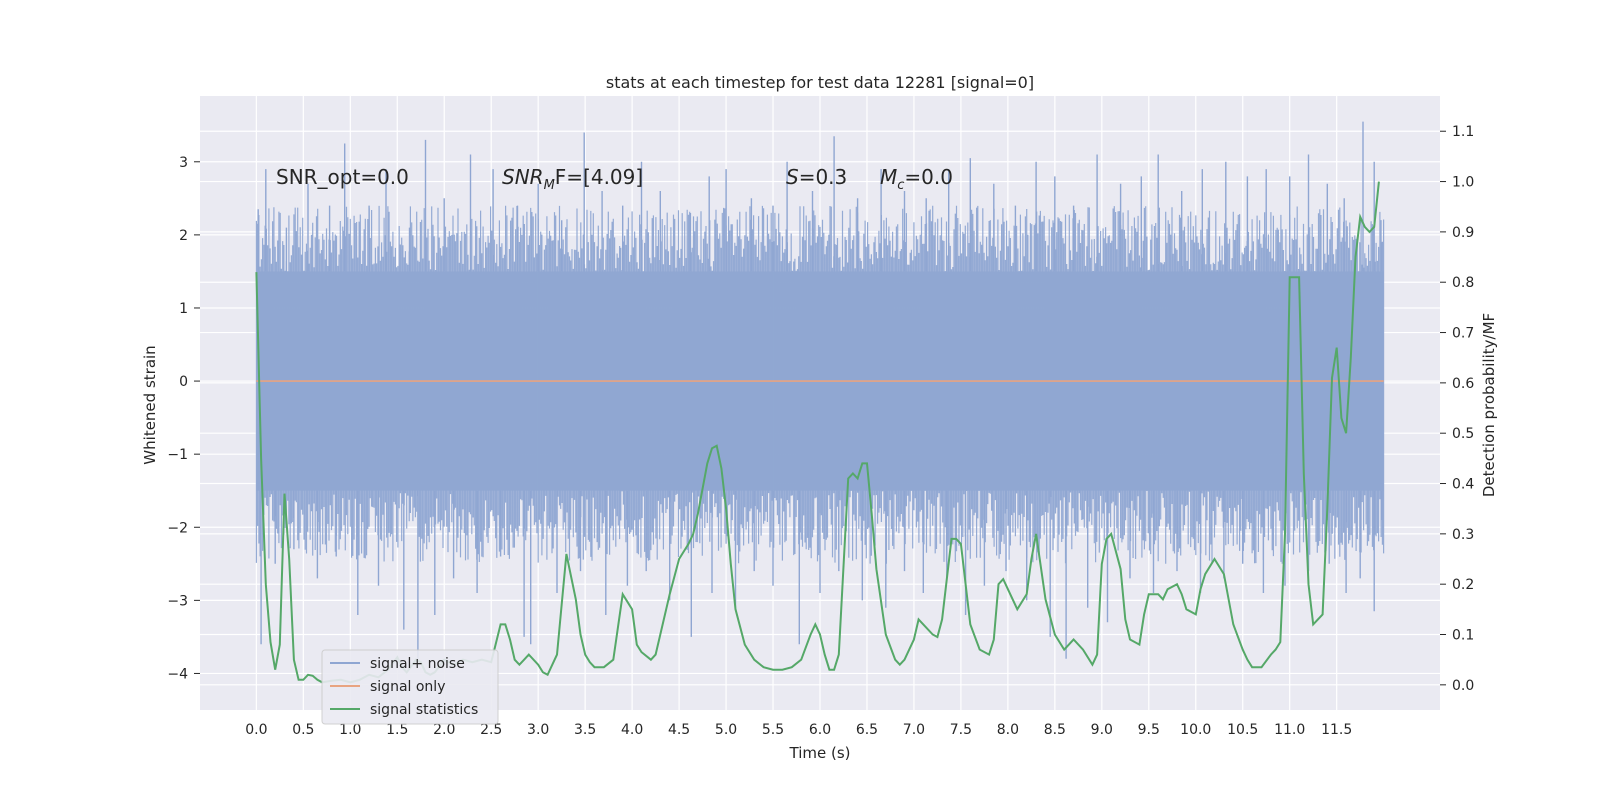 This screenshot has width=1600, height=800. What do you see at coordinates (1289, 730) in the screenshot?
I see `x-tick-label: 11.0` at bounding box center [1289, 730].